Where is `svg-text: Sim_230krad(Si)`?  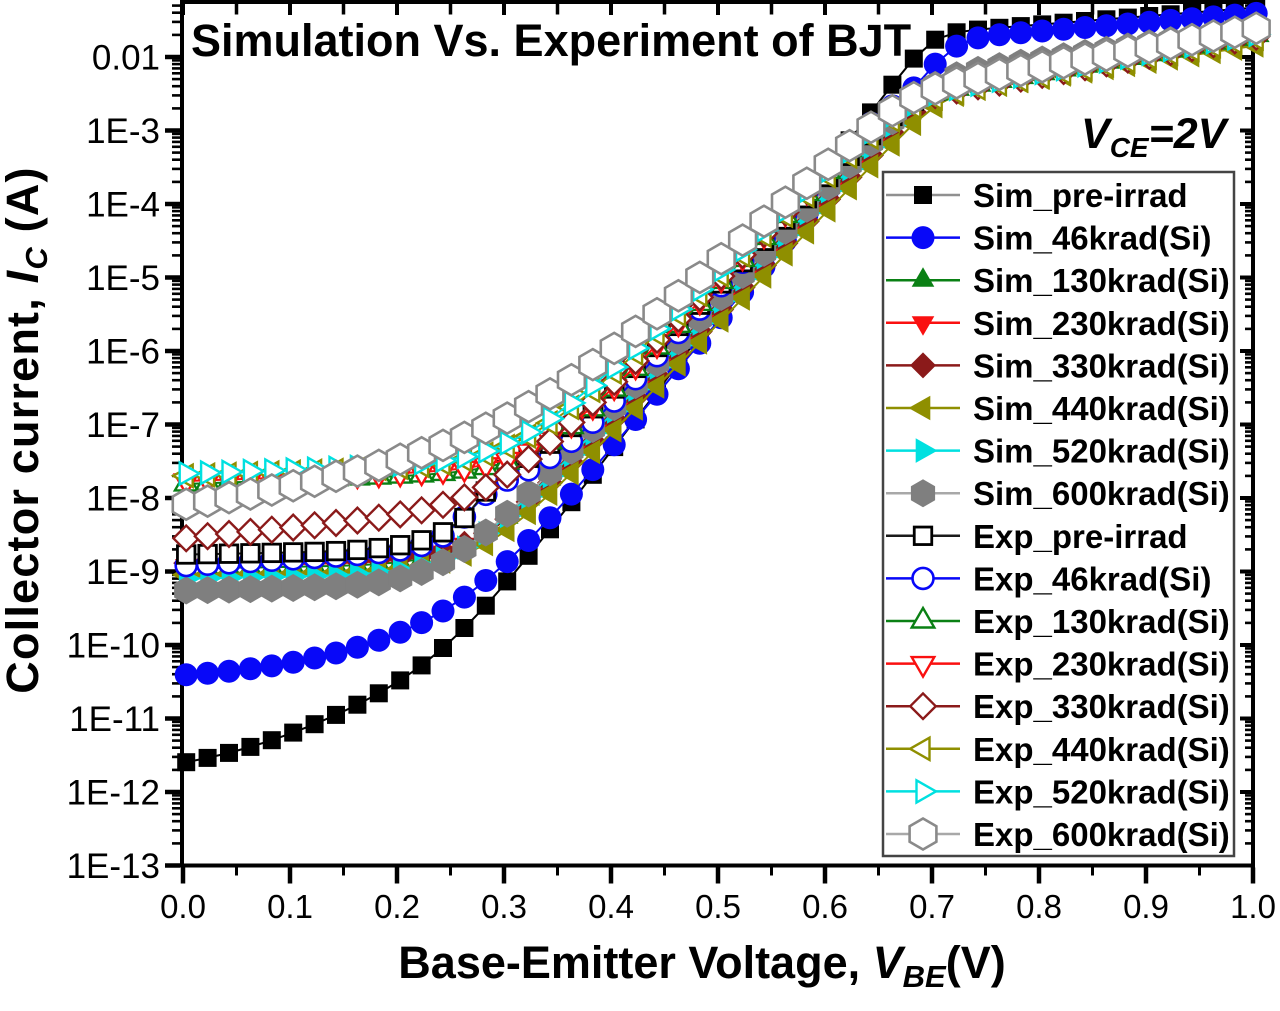 svg-text: Sim_230krad(Si) is located at coordinates (1101, 323).